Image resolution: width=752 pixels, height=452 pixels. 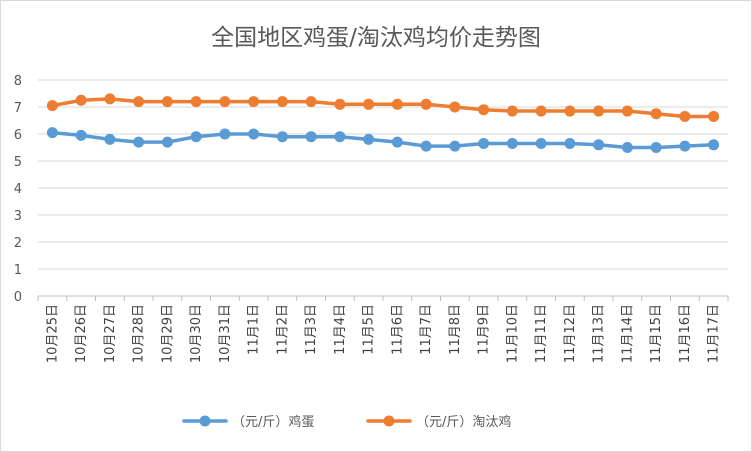 What do you see at coordinates (18, 108) in the screenshot?
I see `y-tick-label: 7` at bounding box center [18, 108].